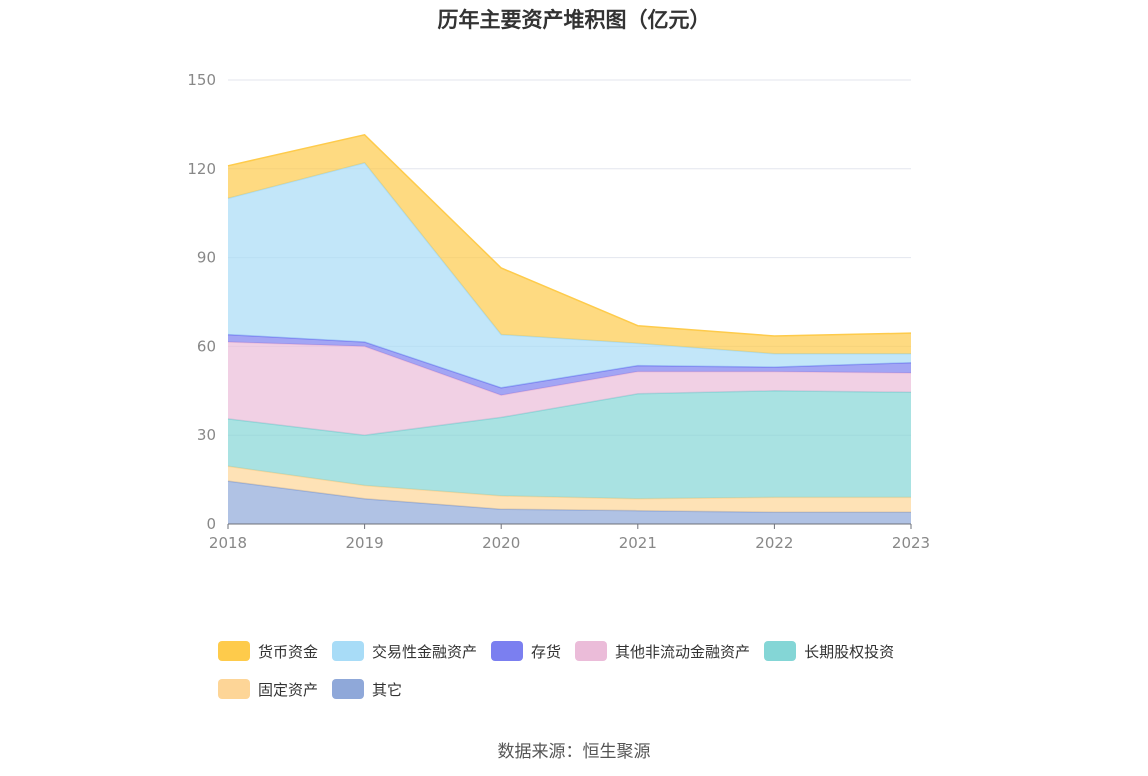  I want to click on legend-item: 交易性金融资产, so click(404, 651).